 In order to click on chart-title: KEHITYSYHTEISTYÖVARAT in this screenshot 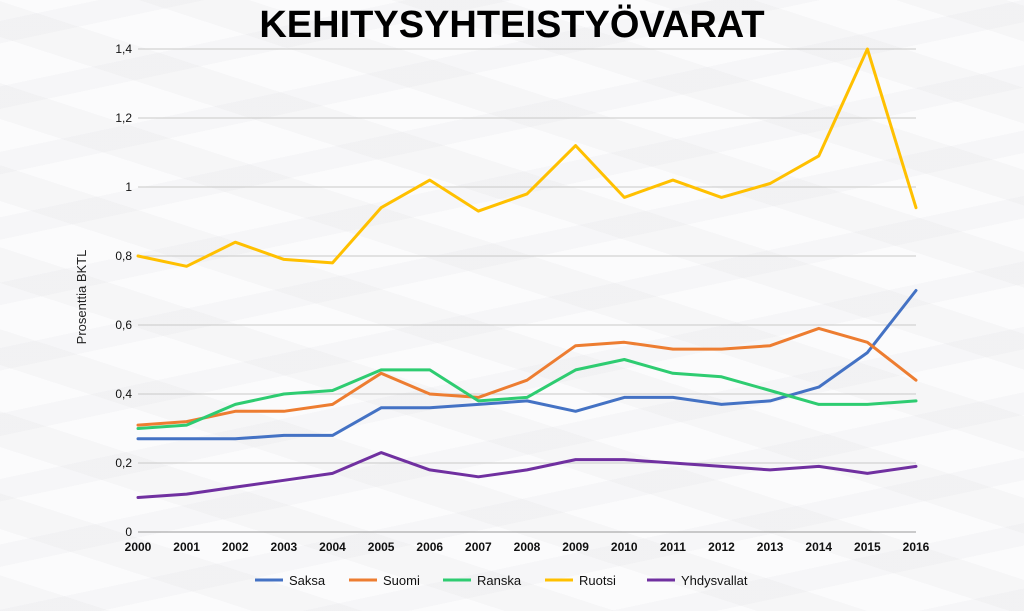, I will do `click(512, 25)`.